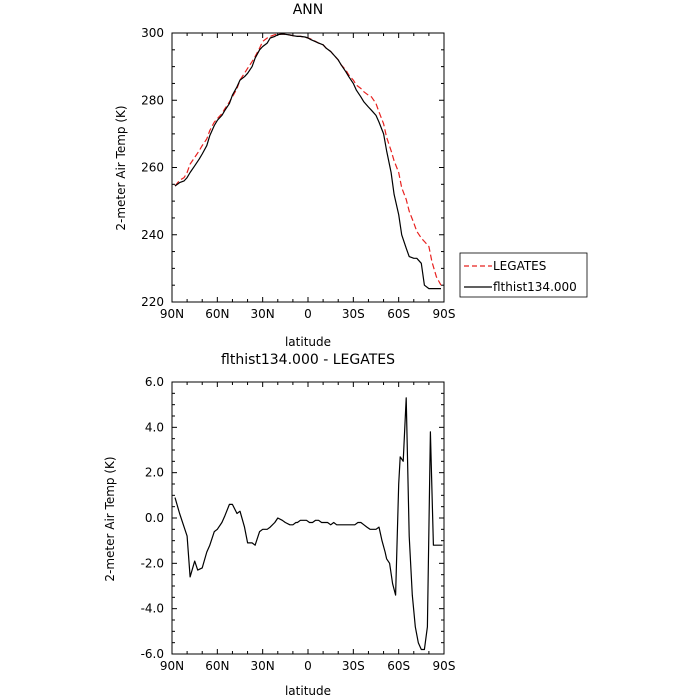  Describe the element at coordinates (353, 314) in the screenshot. I see `top-x-tick-label: 30S` at that location.